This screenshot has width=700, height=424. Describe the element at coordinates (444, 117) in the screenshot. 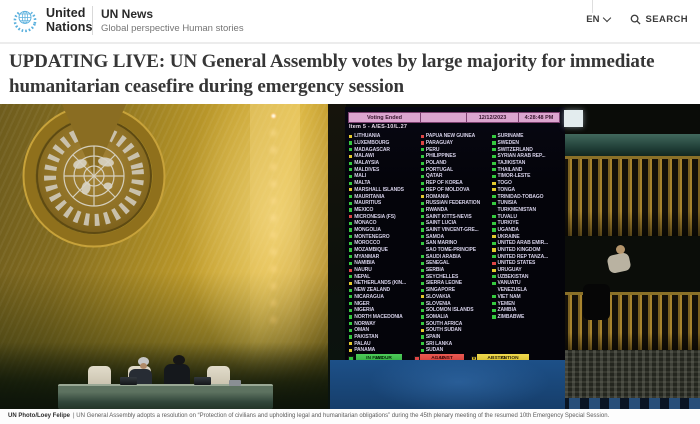

I see `board-empty-cell` at that location.